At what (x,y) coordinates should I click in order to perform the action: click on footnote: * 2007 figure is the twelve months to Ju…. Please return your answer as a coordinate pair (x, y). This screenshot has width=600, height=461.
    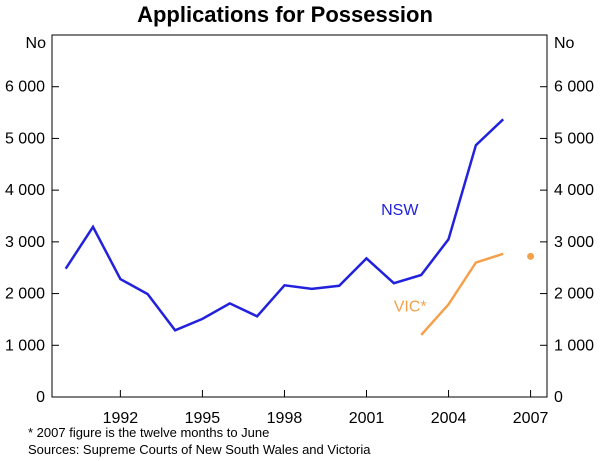
    Looking at the image, I should click on (149, 432).